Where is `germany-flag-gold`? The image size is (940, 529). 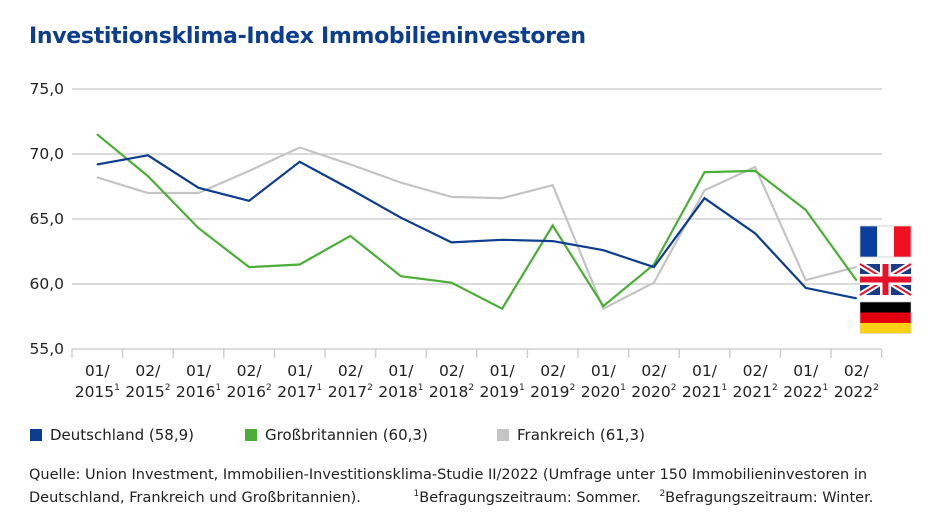 germany-flag-gold is located at coordinates (885, 328).